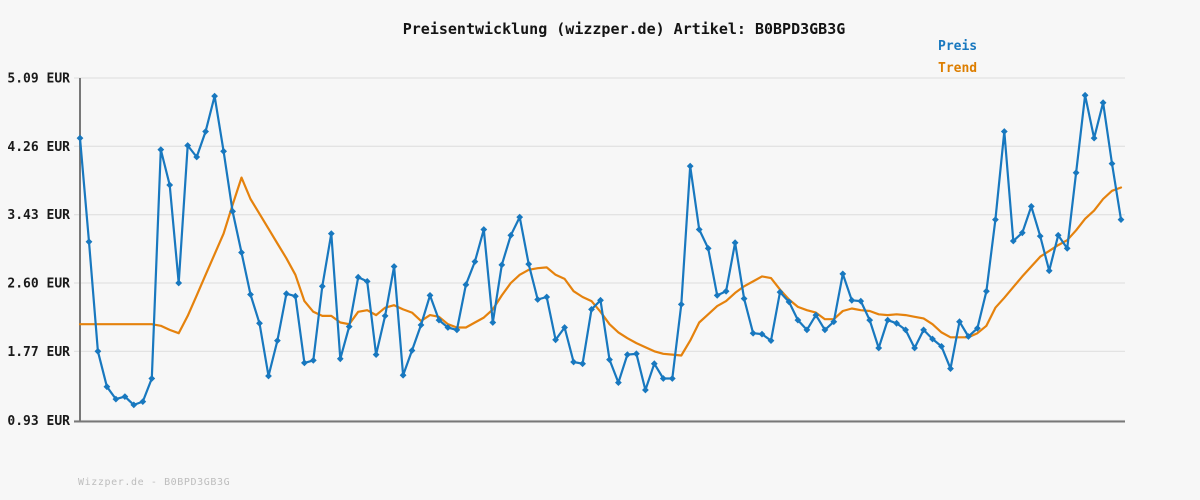  I want to click on chart-legend: Preis Trend, so click(957, 58).